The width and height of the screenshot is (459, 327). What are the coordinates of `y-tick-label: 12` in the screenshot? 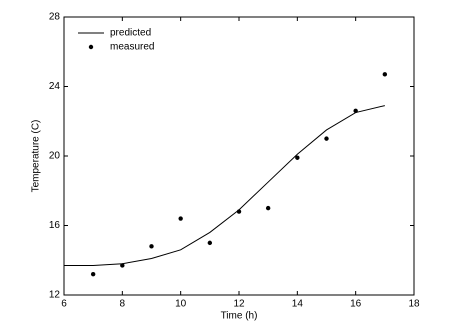 It's located at (55, 295).